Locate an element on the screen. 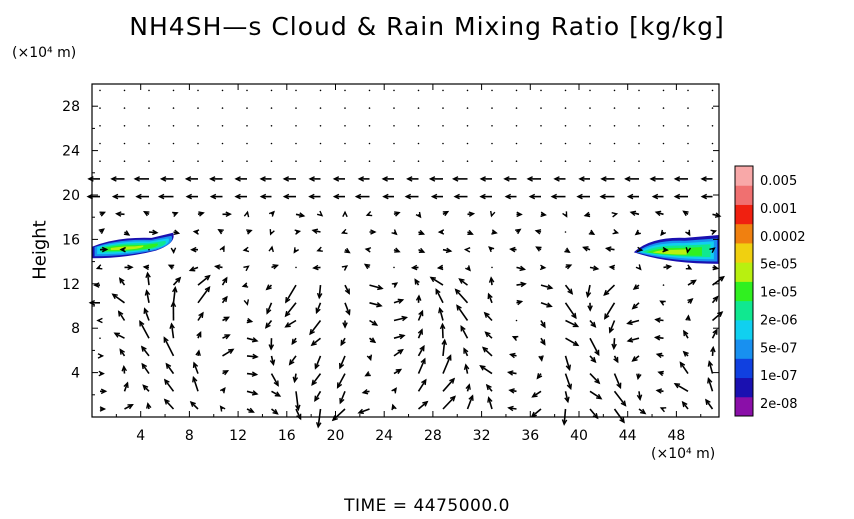 This screenshot has width=854, height=519. colorbar-swatch is located at coordinates (744, 349).